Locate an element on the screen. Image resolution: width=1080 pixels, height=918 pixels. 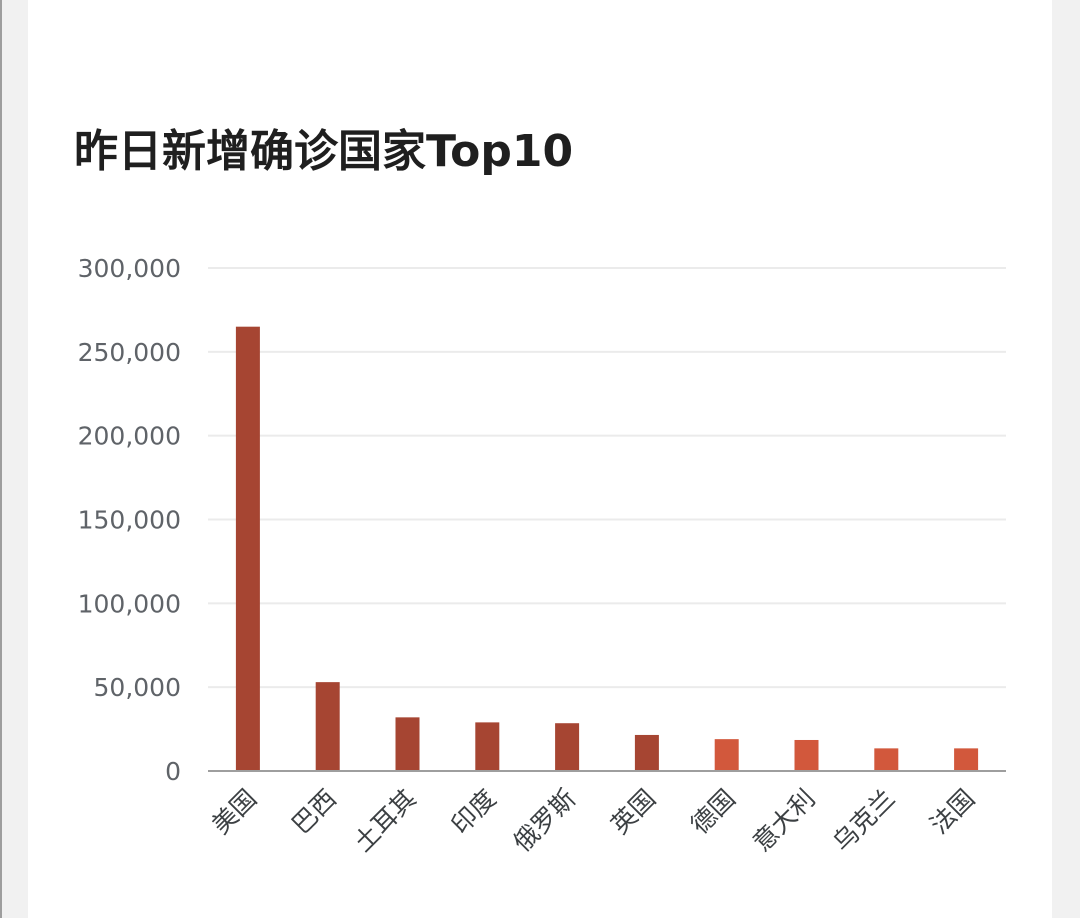
y-tick-label: 250,000 is located at coordinates (129, 352).